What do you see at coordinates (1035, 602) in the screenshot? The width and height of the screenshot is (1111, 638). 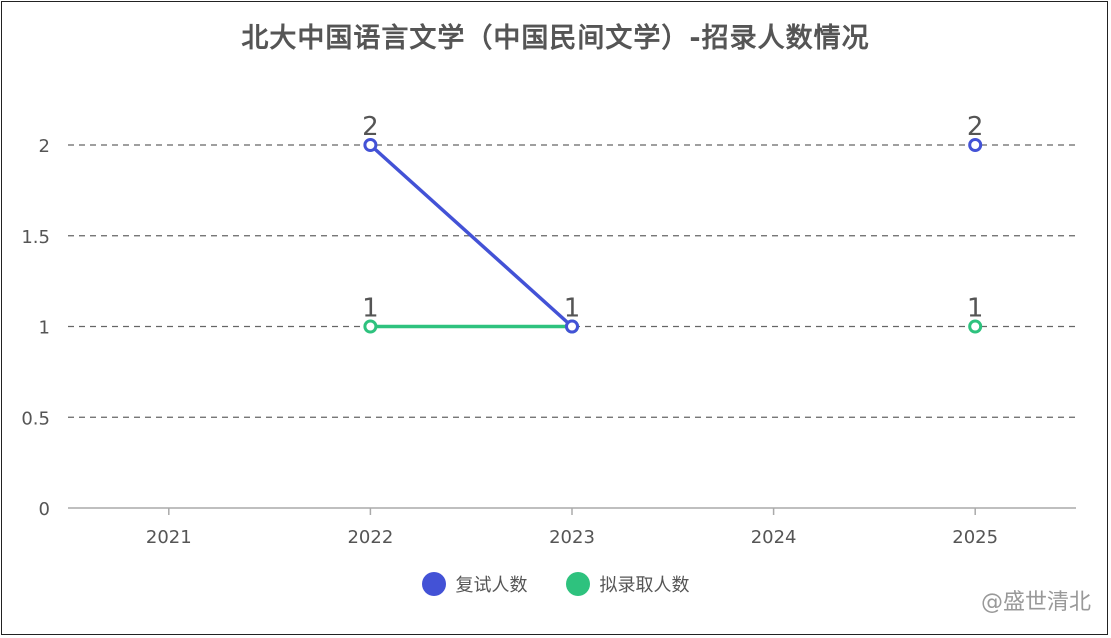 I see `watermark: @盛世清北` at bounding box center [1035, 602].